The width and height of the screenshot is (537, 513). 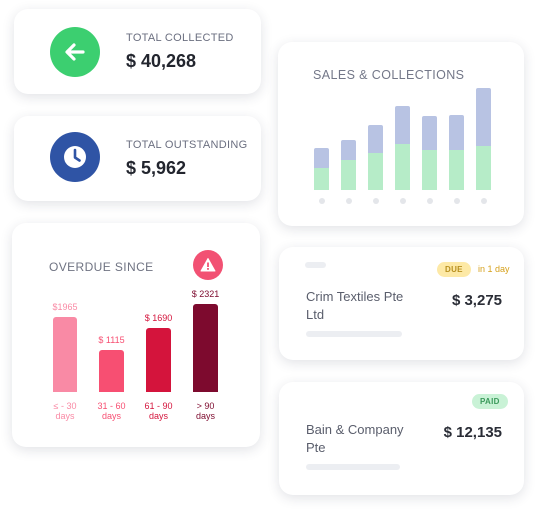 What do you see at coordinates (472, 432) in the screenshot?
I see `invoice-amount: $ 12,135` at bounding box center [472, 432].